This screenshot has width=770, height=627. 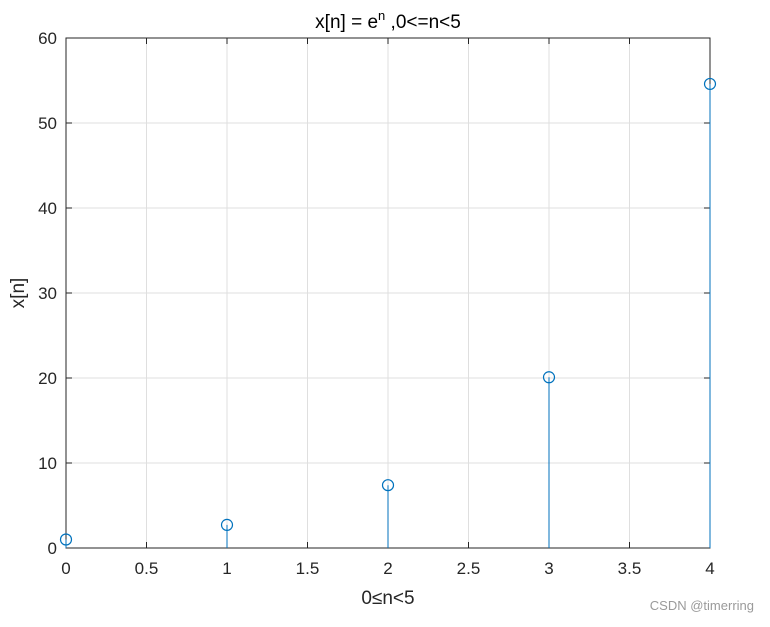 What do you see at coordinates (709, 568) in the screenshot?
I see `x-tick-label: 4` at bounding box center [709, 568].